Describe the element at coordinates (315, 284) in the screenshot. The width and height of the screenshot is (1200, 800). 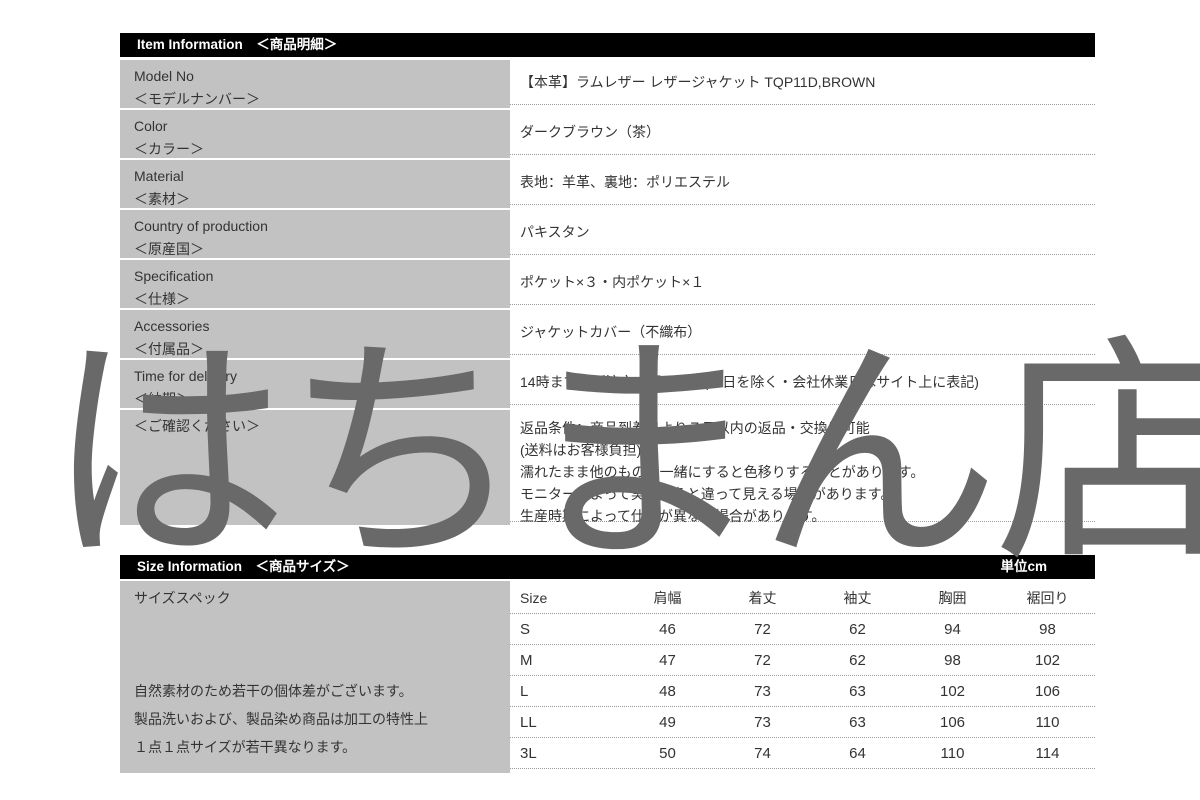
I see `row-label-cell: Specification ＜仕様＞` at that location.